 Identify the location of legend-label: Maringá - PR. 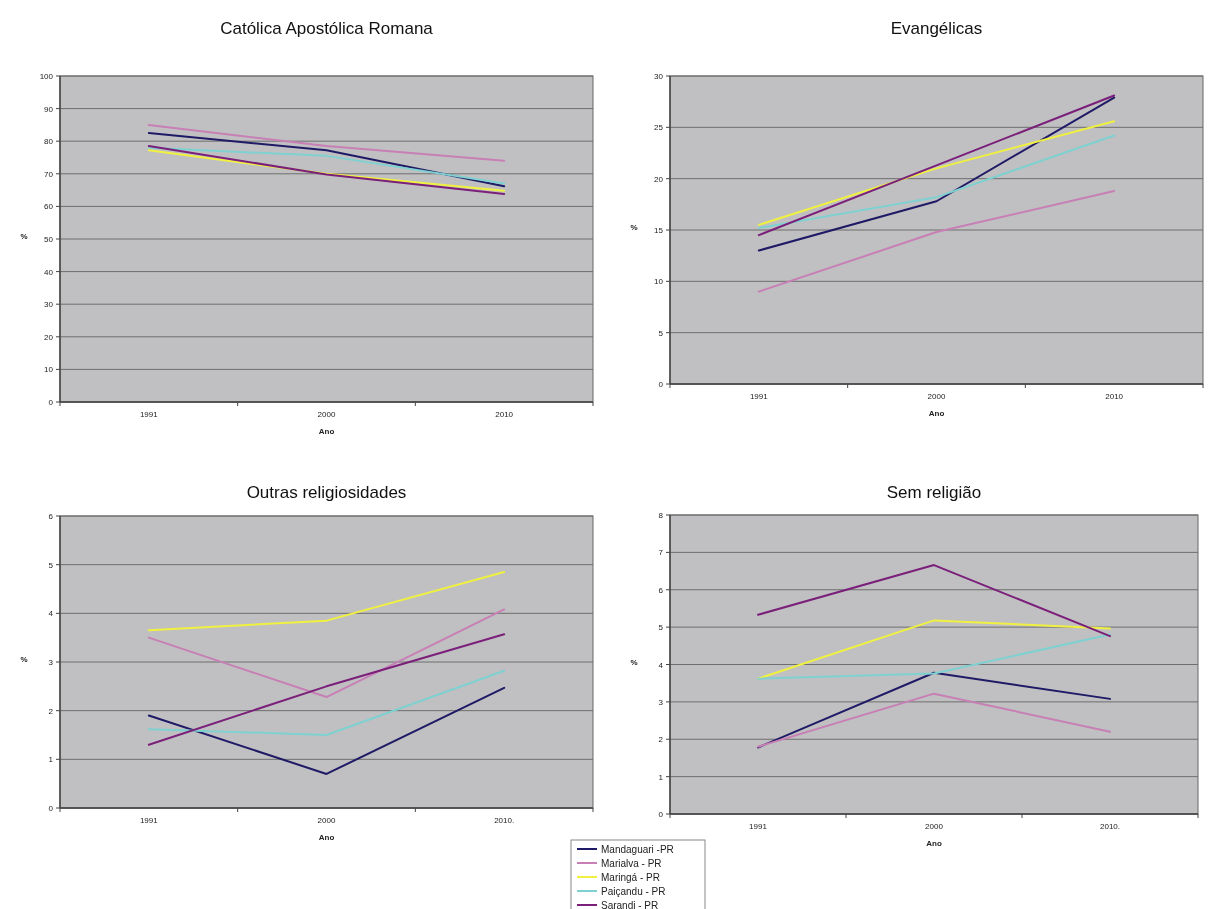
(630, 877).